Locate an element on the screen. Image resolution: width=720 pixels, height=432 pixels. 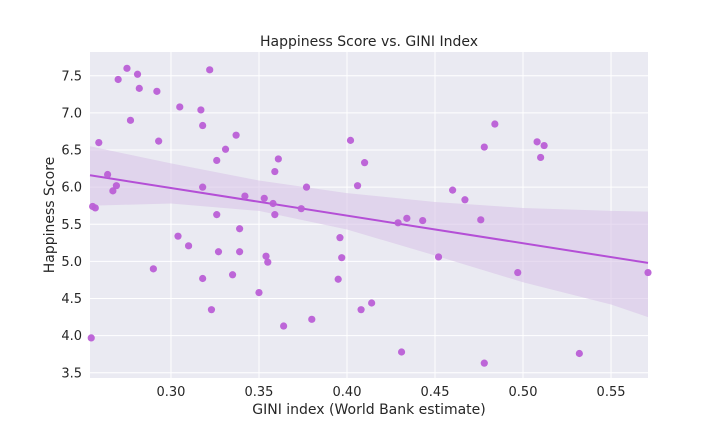
x-axis-label: GINI index (World Bank estimate) is located at coordinates (369, 410).